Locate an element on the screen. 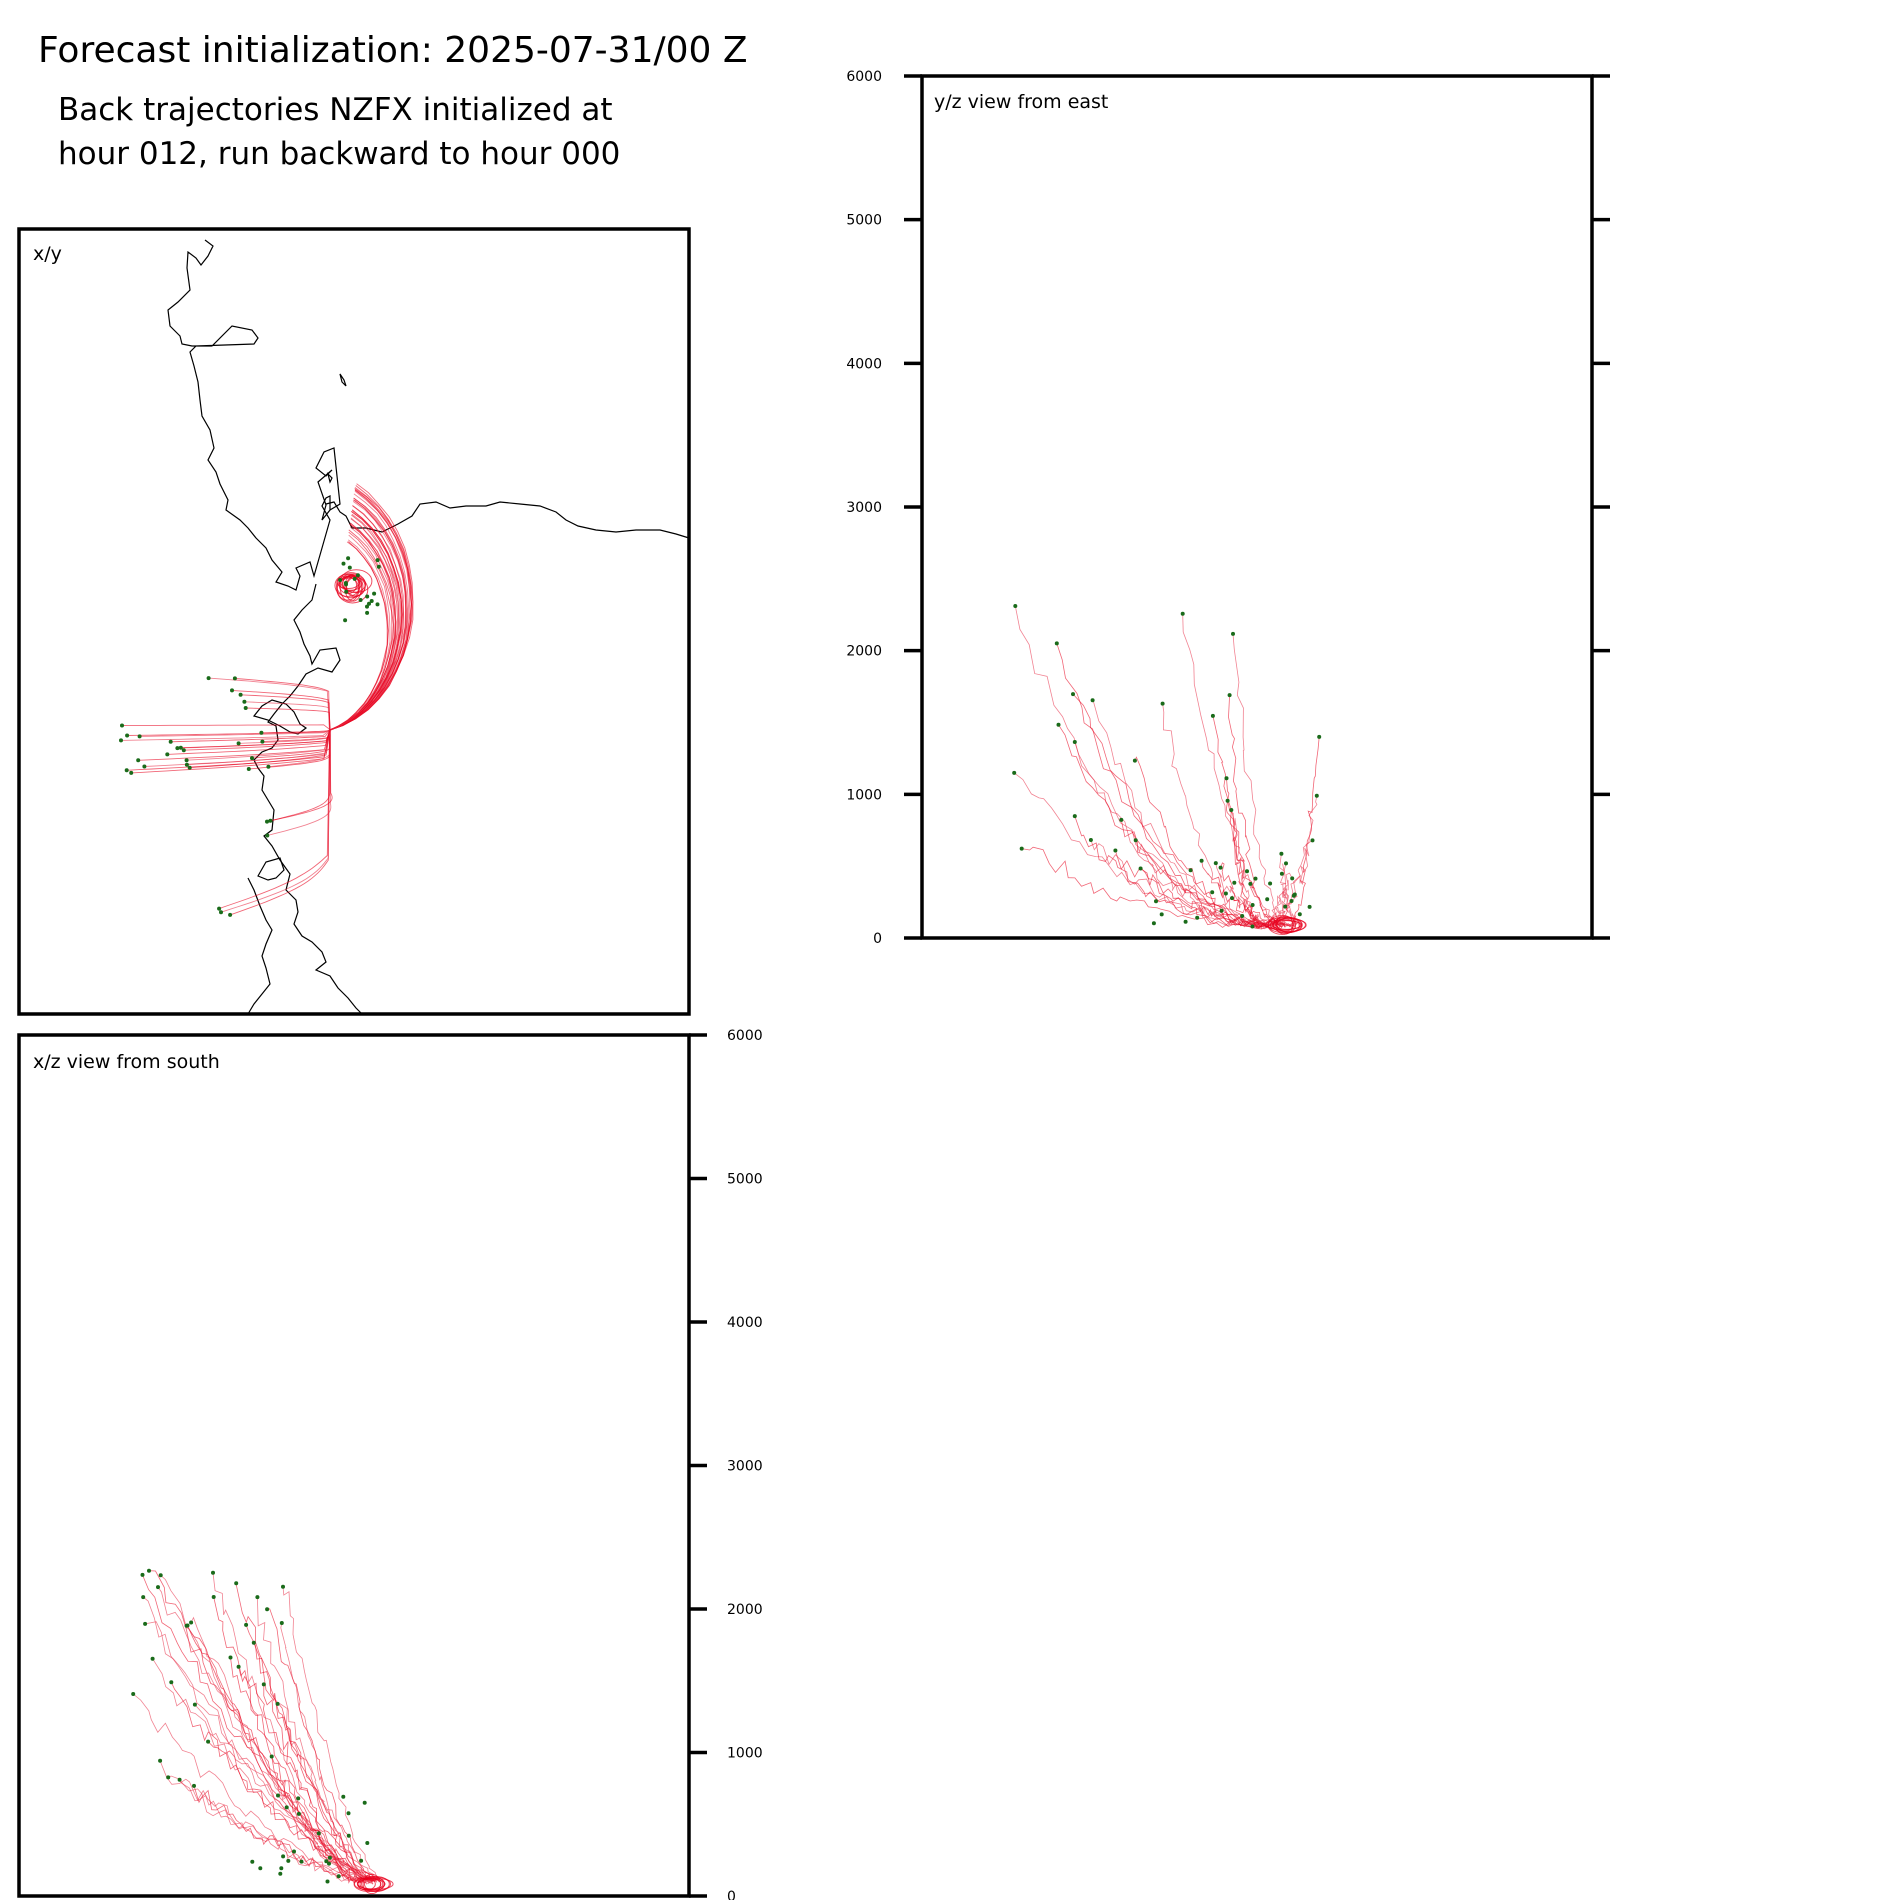  xy-trajectory-lines is located at coordinates (267, 699).